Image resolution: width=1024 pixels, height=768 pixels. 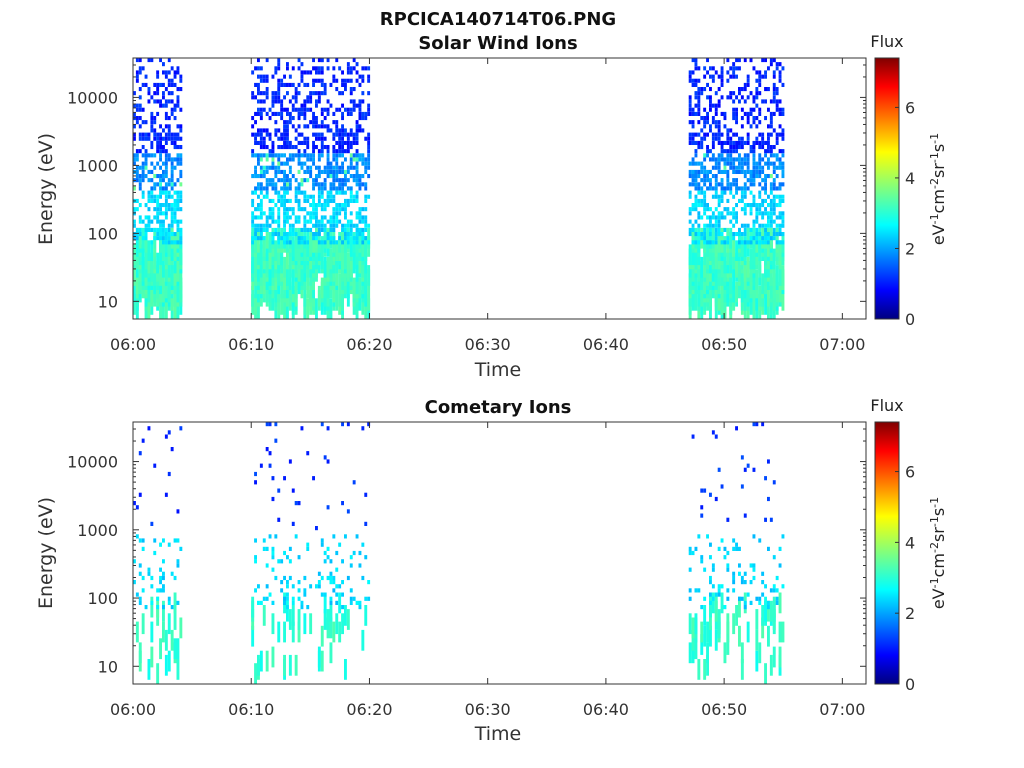 What do you see at coordinates (488, 709) in the screenshot?
I see `x-tick-label: 06:30` at bounding box center [488, 709].